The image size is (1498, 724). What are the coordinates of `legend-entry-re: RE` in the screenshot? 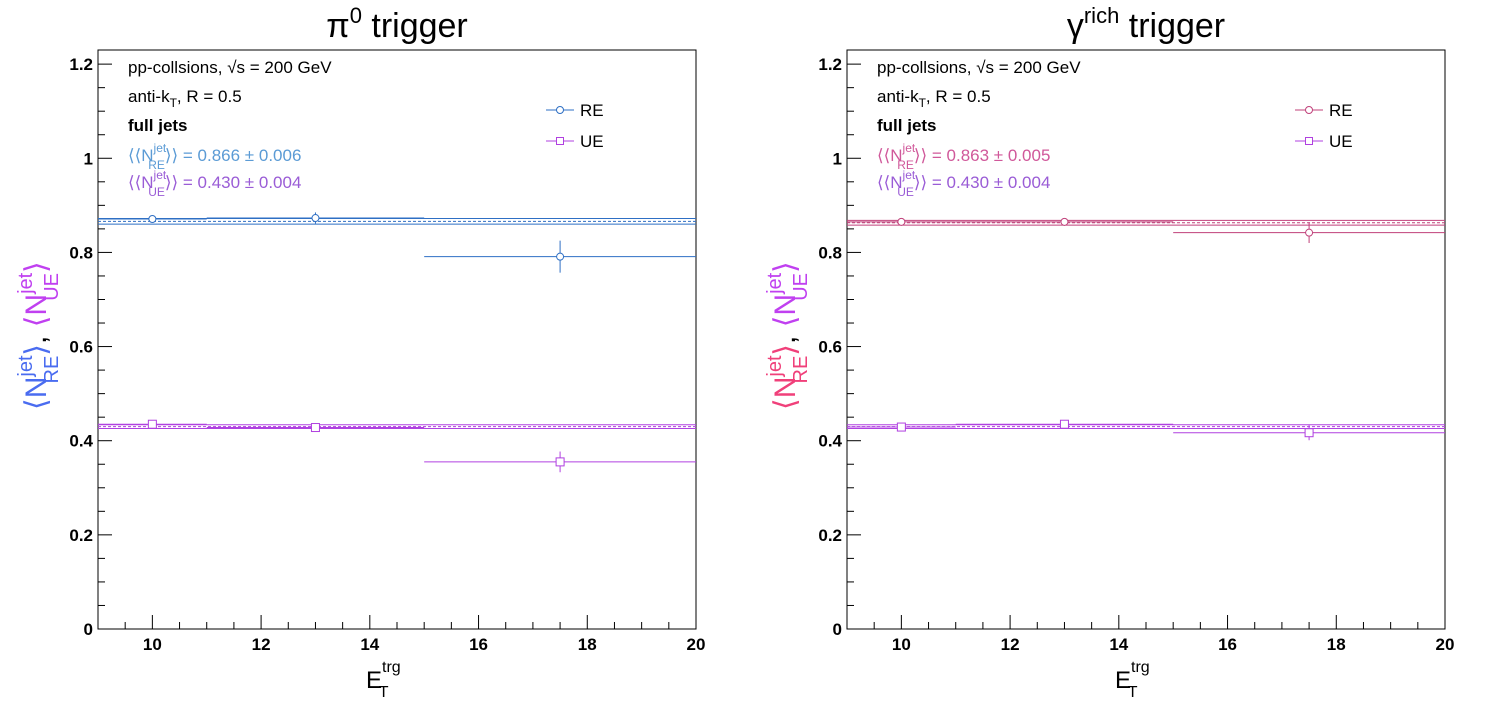 It's located at (1324, 110).